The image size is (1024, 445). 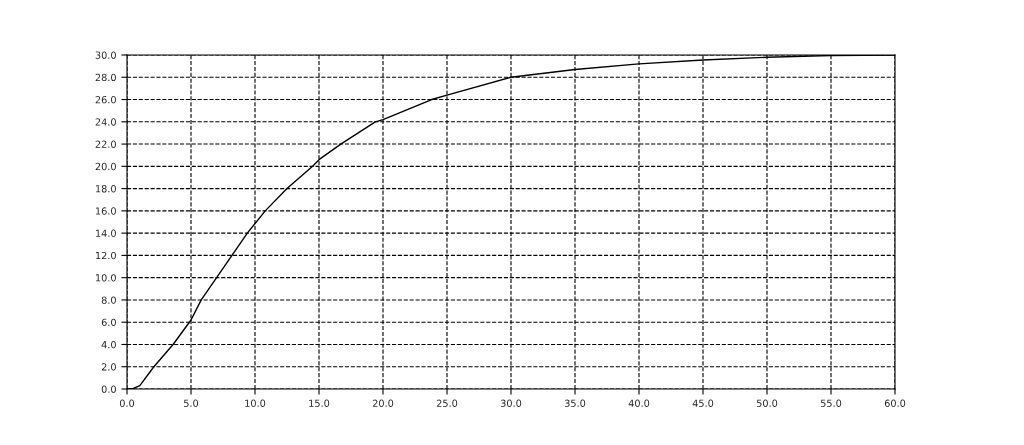 I want to click on y-tick-label: 2.0, so click(x=108, y=367).